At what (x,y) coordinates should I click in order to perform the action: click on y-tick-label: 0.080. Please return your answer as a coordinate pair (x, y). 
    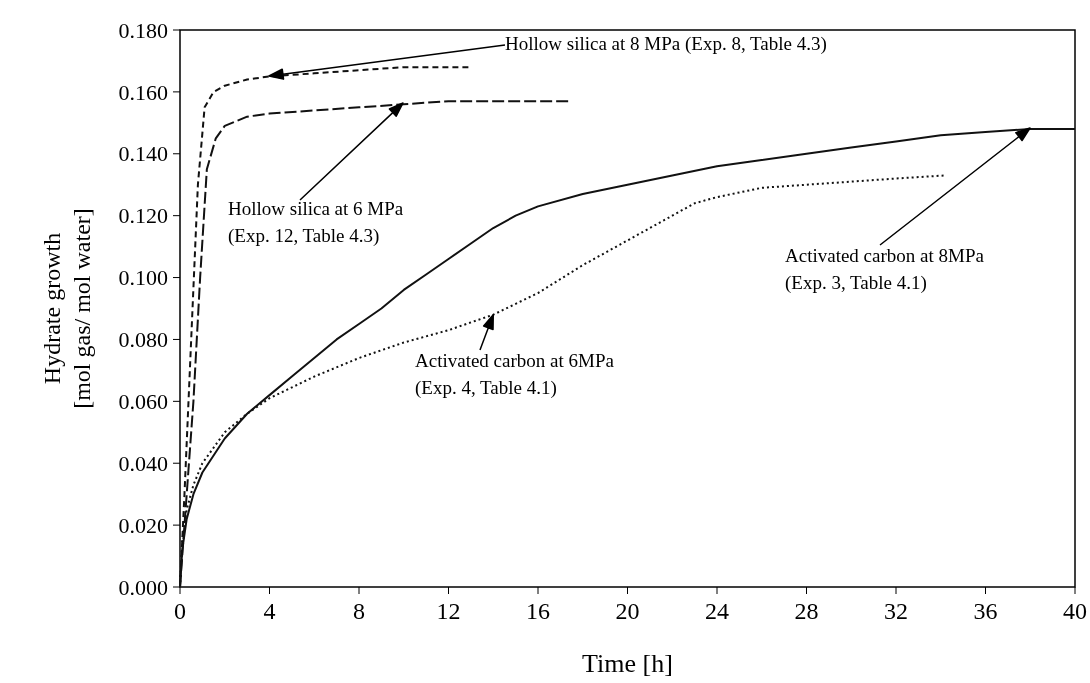
    Looking at the image, I should click on (143, 340).